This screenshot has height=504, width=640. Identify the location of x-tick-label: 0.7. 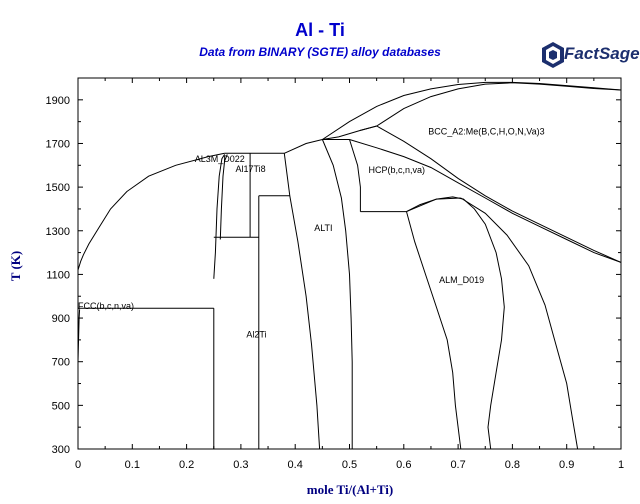
(457, 465).